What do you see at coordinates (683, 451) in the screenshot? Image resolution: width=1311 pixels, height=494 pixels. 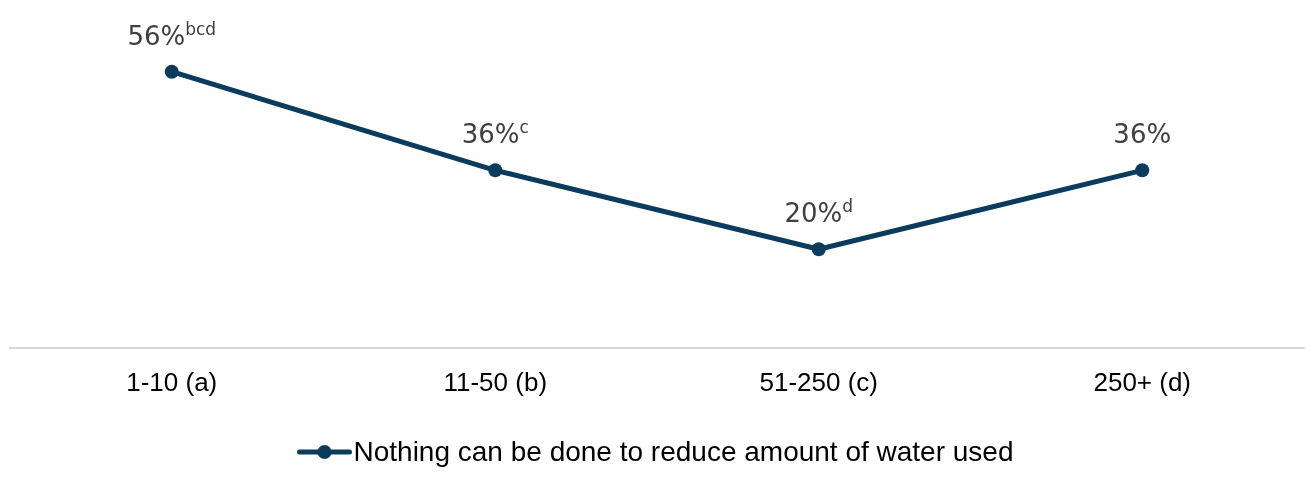 I see `legend-label: Nothing can be done to reduce amount of water used` at bounding box center [683, 451].